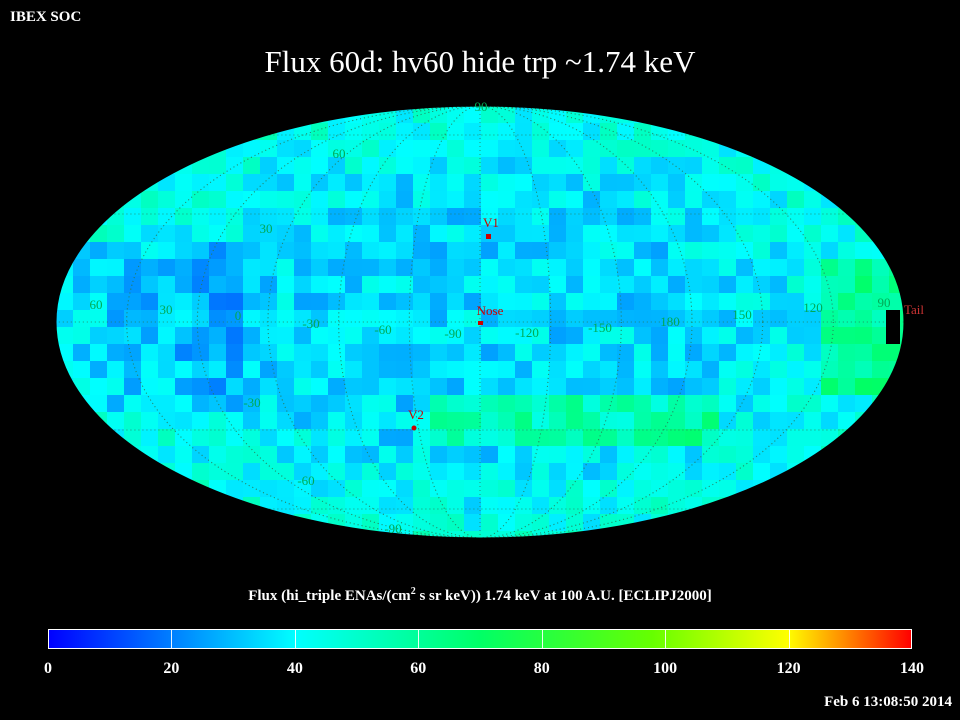  What do you see at coordinates (310, 323) in the screenshot?
I see `lon-label-neg30: -30` at bounding box center [310, 323].